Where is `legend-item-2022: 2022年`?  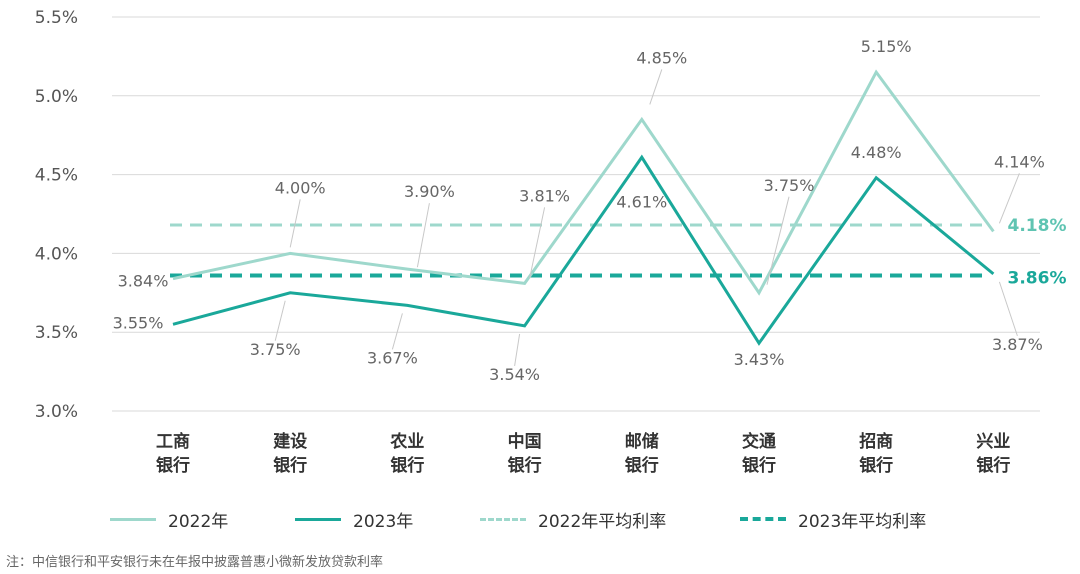
legend-item-2022: 2022年 is located at coordinates (169, 519).